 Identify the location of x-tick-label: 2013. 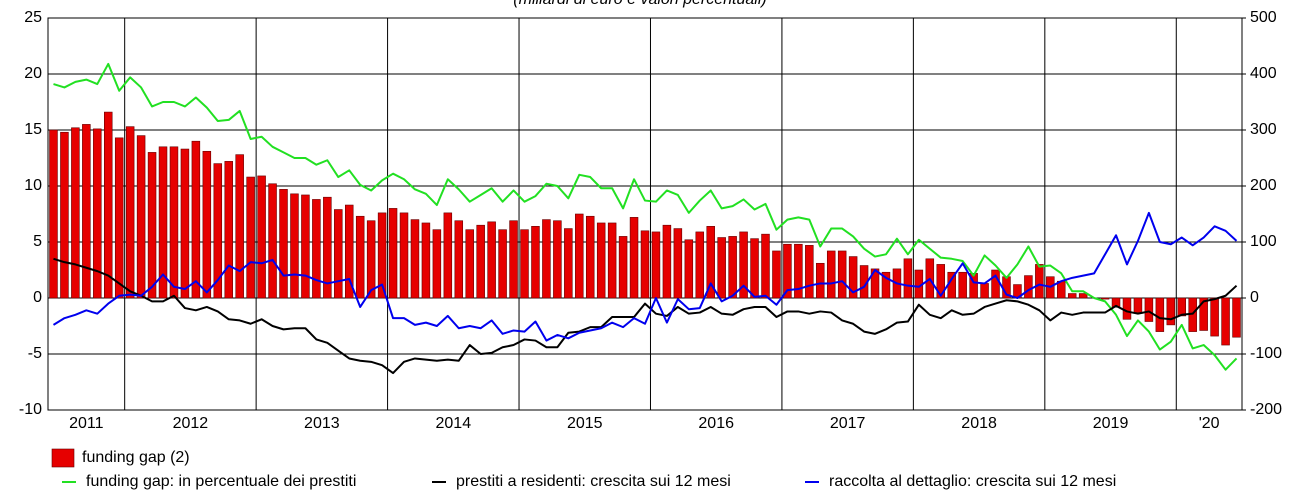
(322, 423).